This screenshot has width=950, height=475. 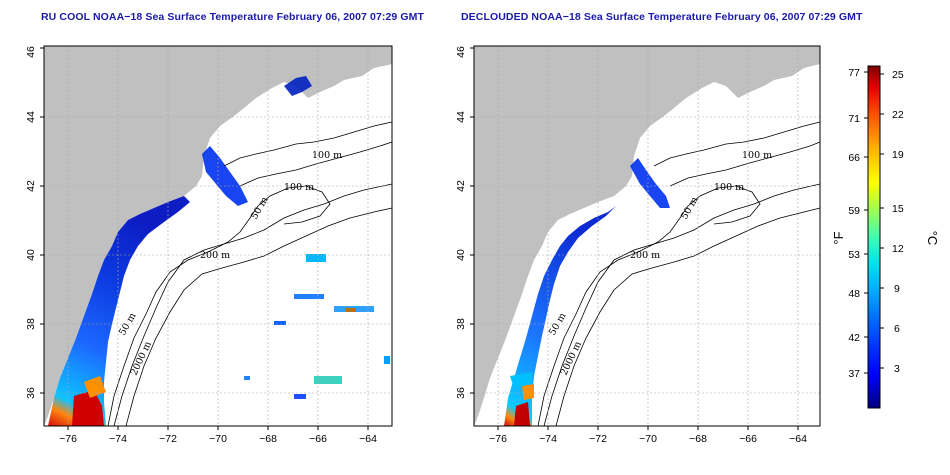 I want to click on fahrenheit-unit-label: °F, so click(x=838, y=237).